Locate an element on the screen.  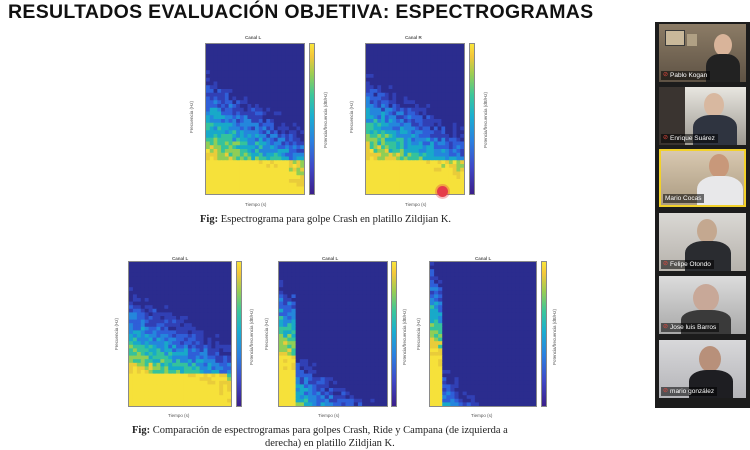
participant-name-tag: ⊘ Felipe Otondo is located at coordinates (687, 264).